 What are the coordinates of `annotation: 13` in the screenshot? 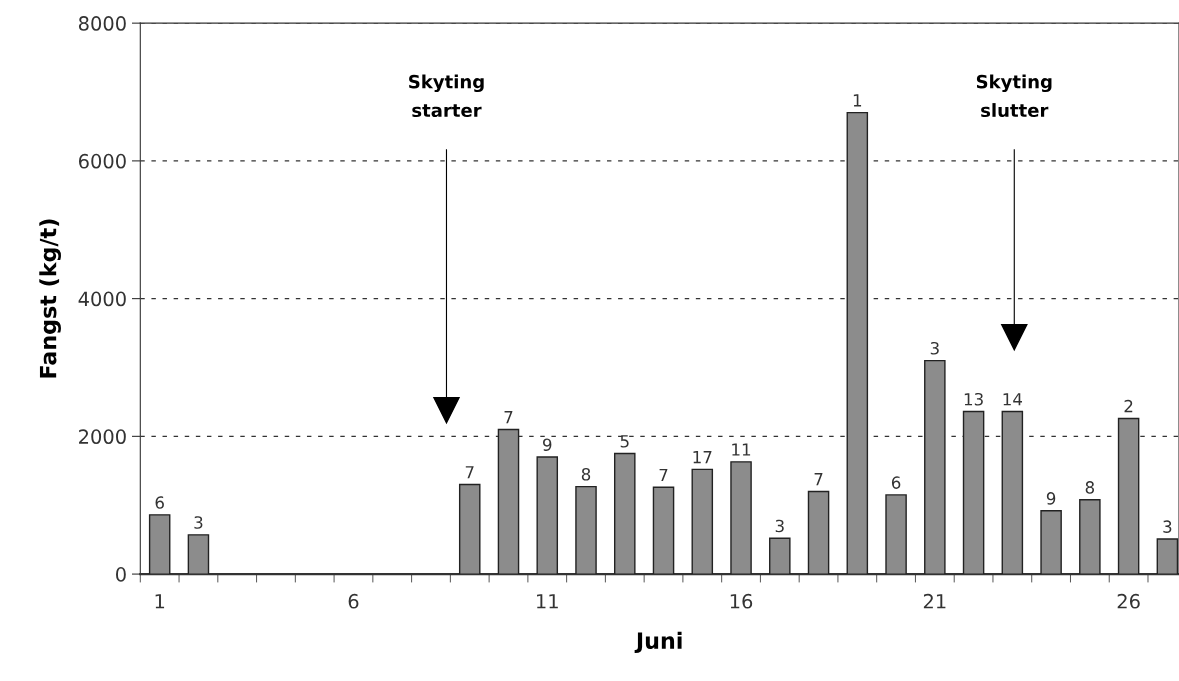 It's located at (973, 399).